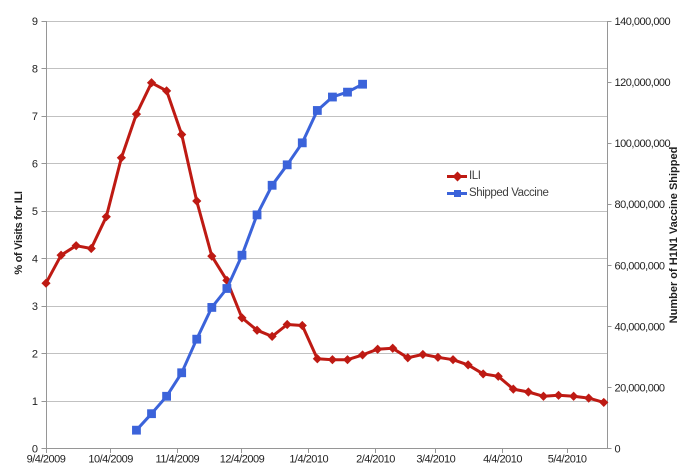  What do you see at coordinates (435, 460) in the screenshot?
I see `x-axis-tick-label: 3/4/2010` at bounding box center [435, 460].